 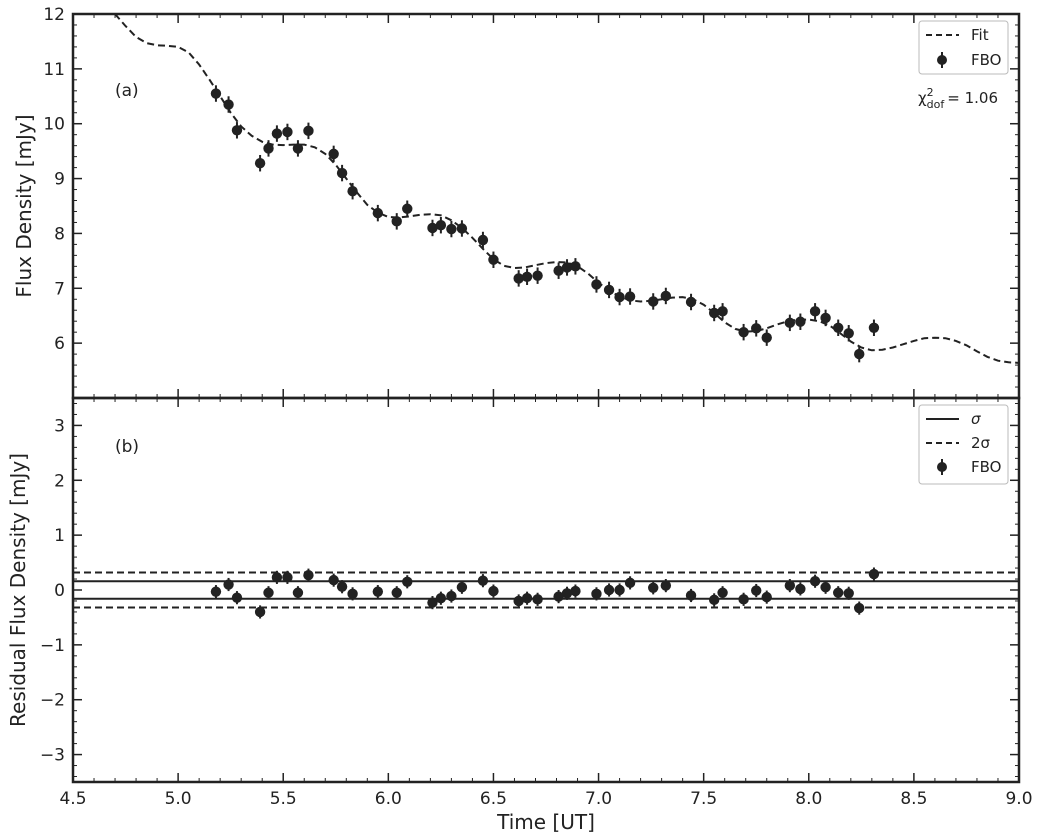 What do you see at coordinates (1018, 799) in the screenshot?
I see `x-tick-label: 9.0` at bounding box center [1018, 799].